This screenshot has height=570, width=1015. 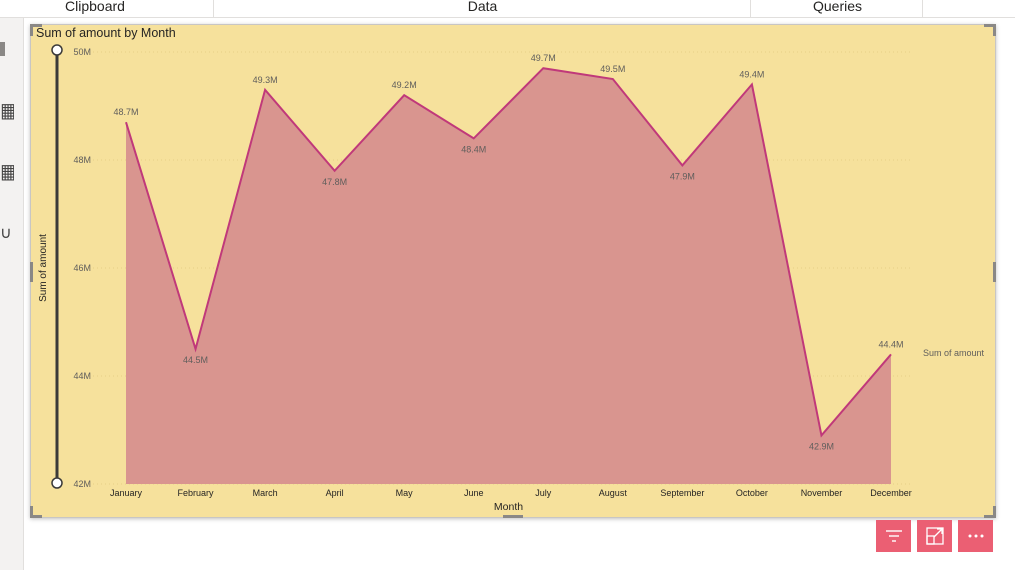 I want to click on data-label: 42.9M, so click(x=821, y=446).